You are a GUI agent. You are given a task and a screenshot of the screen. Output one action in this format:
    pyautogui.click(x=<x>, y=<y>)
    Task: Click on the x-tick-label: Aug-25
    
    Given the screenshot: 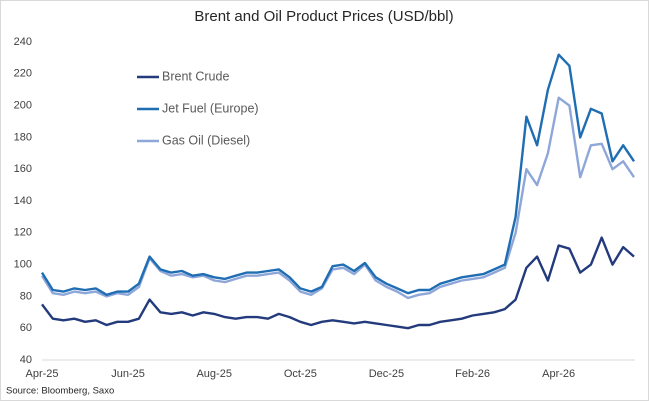 What is the action you would take?
    pyautogui.click(x=213, y=374)
    